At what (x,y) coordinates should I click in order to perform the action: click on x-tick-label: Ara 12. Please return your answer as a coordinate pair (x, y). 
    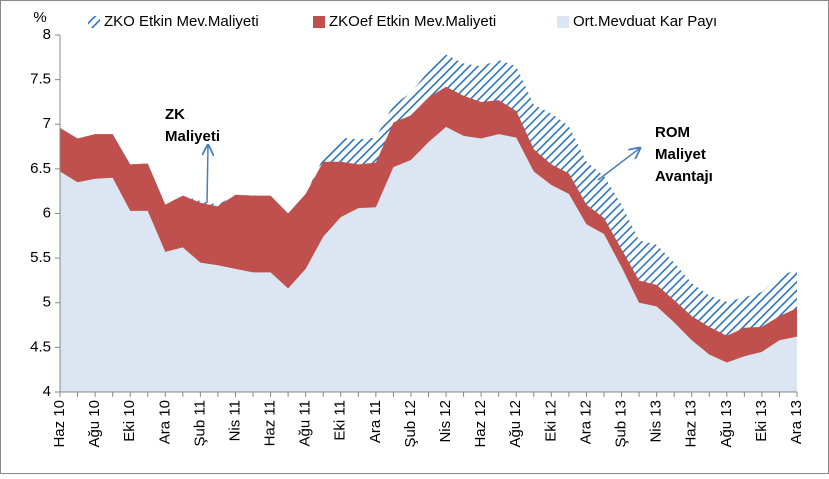
    Looking at the image, I should click on (585, 422).